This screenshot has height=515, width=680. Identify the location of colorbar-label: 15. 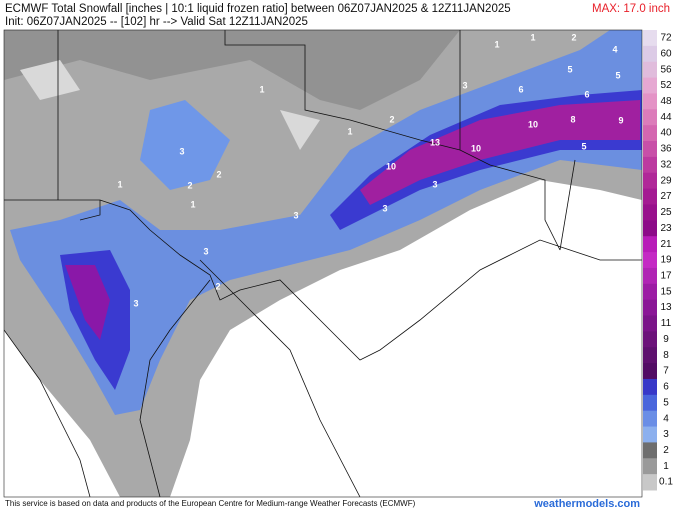
(666, 291).